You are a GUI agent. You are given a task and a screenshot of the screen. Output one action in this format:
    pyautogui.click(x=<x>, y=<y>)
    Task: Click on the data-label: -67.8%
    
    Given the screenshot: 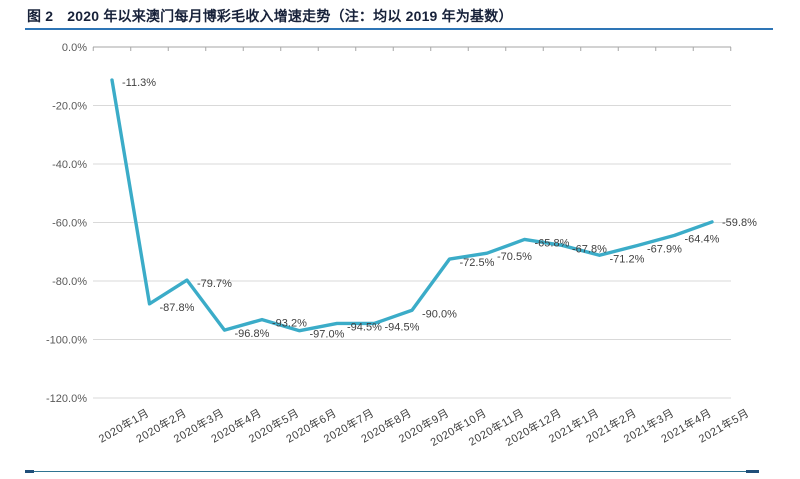 What is the action you would take?
    pyautogui.click(x=589, y=249)
    